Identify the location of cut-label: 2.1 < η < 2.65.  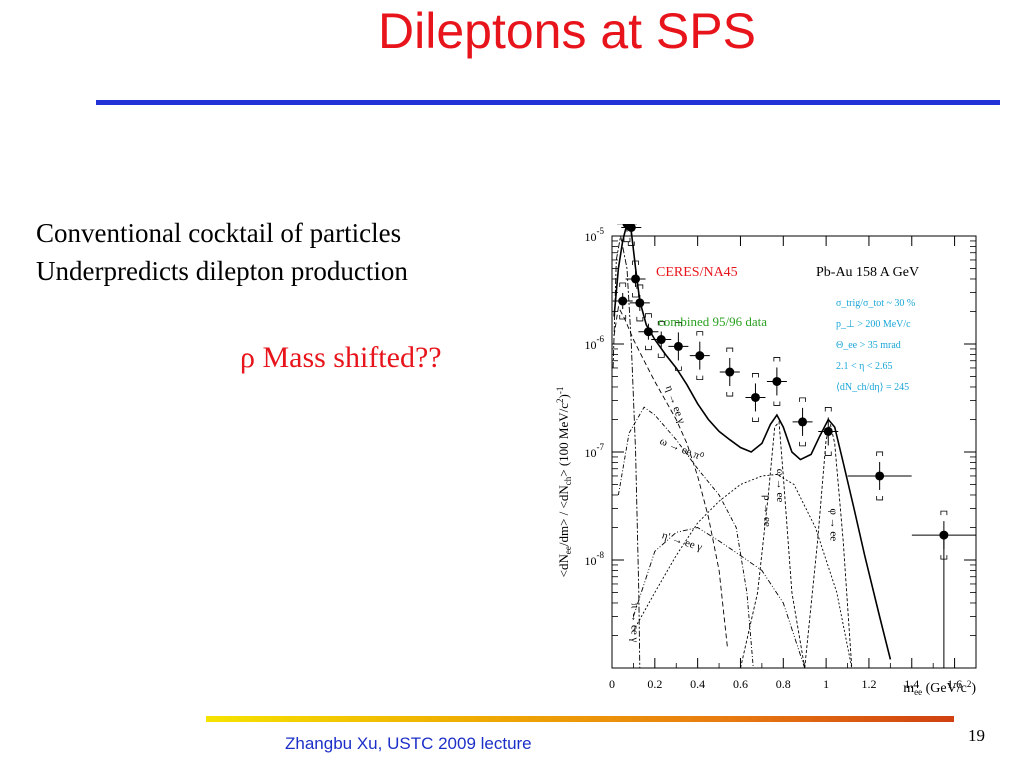
(864, 366).